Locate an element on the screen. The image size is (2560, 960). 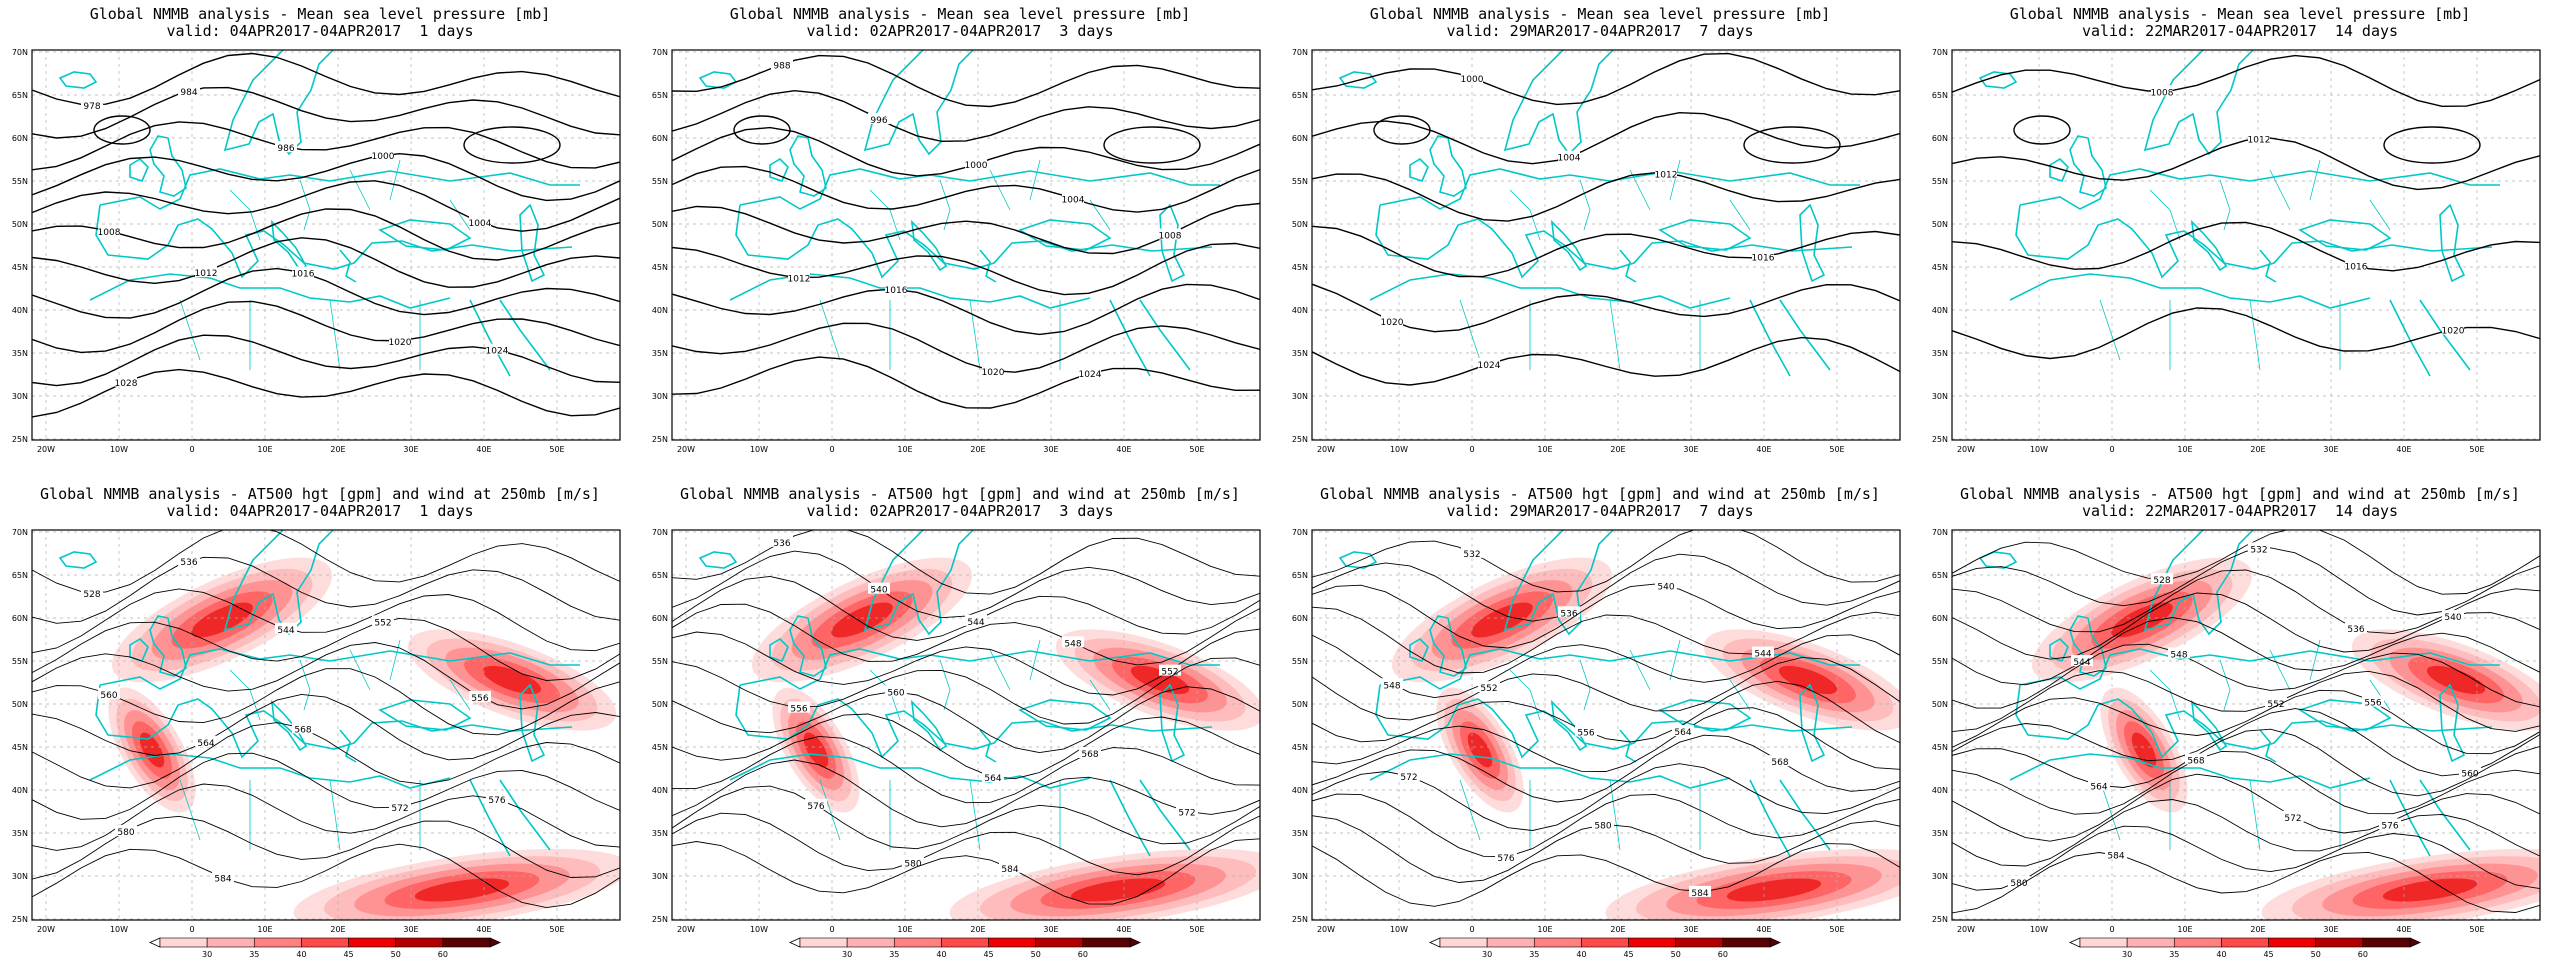
contour-label: 1020 is located at coordinates (1392, 323).